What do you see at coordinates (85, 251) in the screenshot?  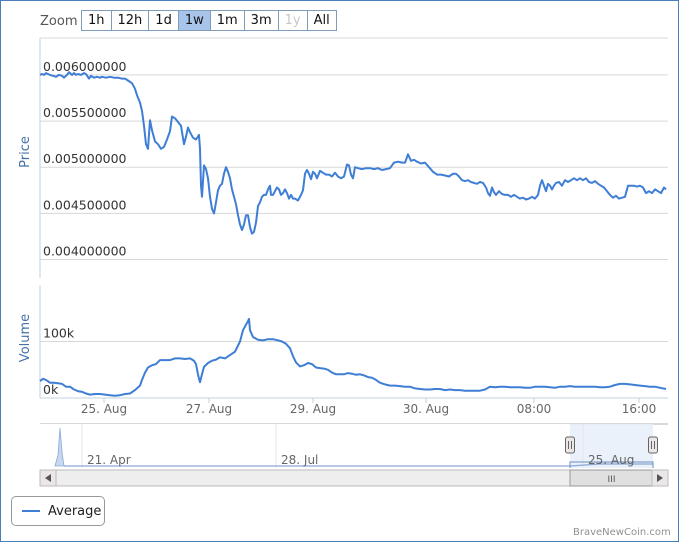 I see `price-tick-label-0: 0.004000000` at bounding box center [85, 251].